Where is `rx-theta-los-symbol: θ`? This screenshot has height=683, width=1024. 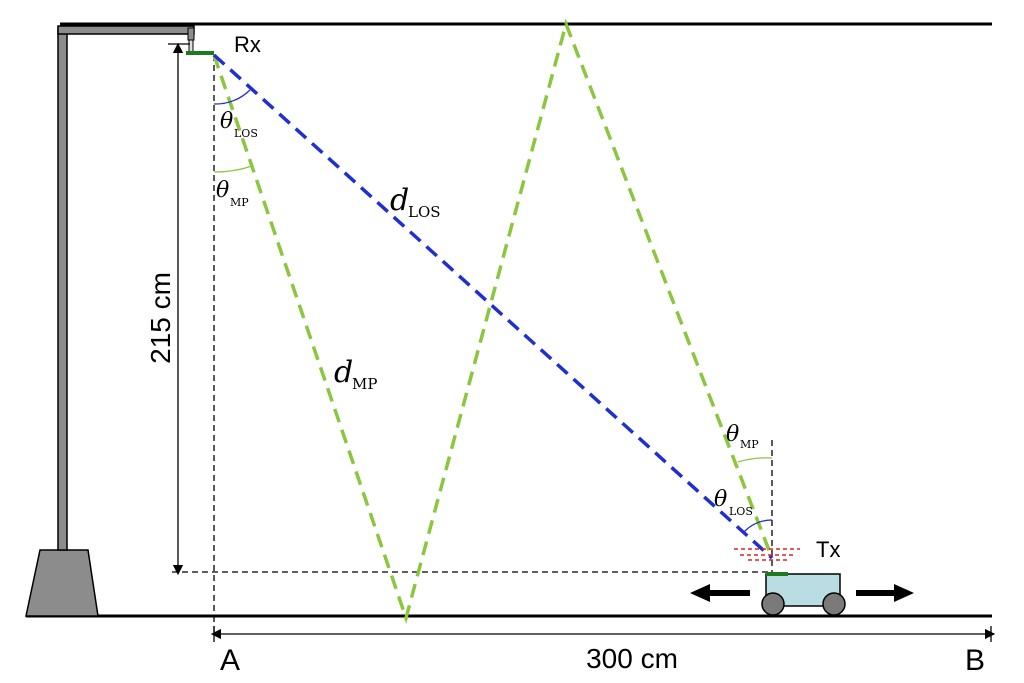 rx-theta-los-symbol: θ is located at coordinates (226, 121).